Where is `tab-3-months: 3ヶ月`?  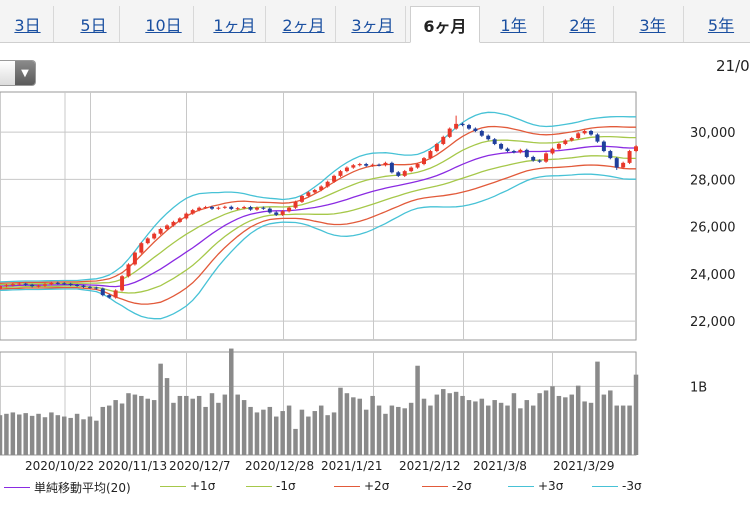 tab-3-months: 3ヶ月 is located at coordinates (373, 24).